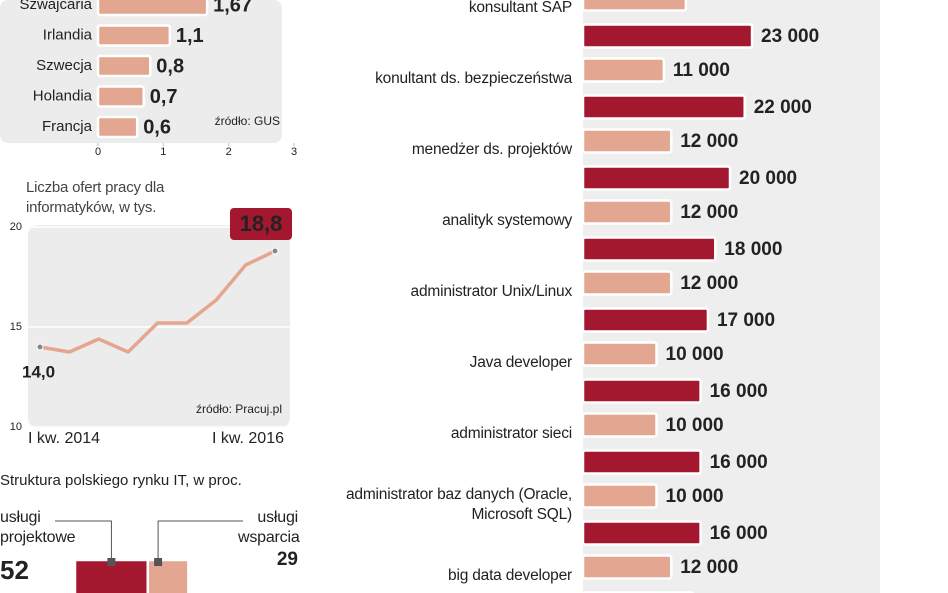  What do you see at coordinates (157, 127) in the screenshot?
I see `value-label: 0,6` at bounding box center [157, 127].